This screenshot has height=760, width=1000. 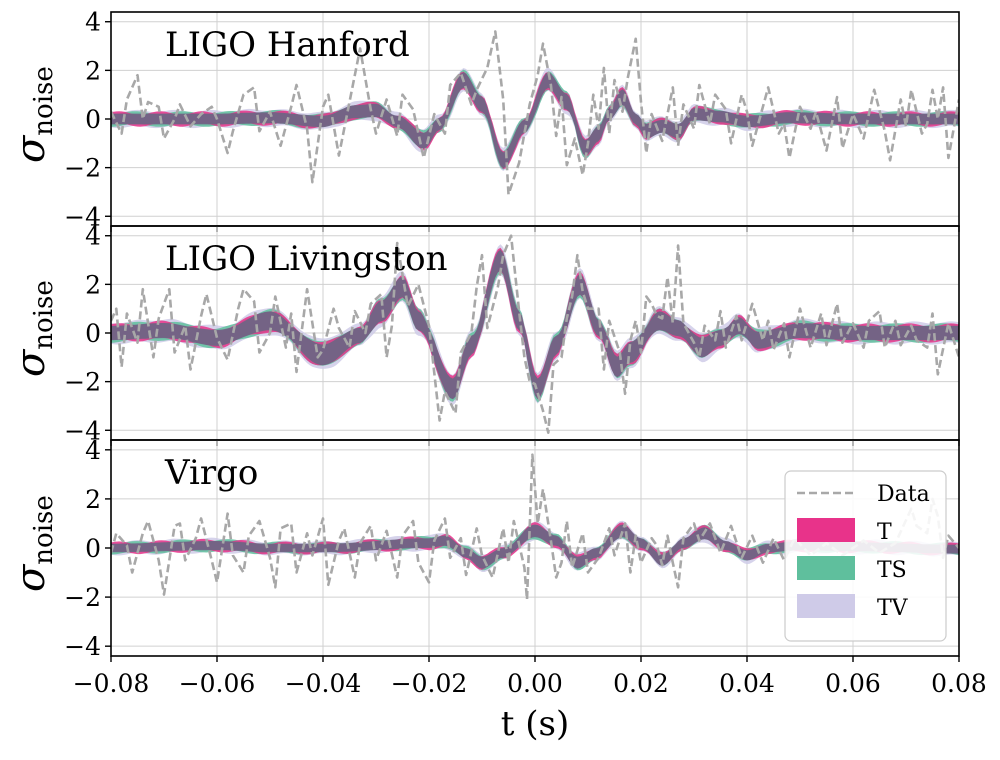 What do you see at coordinates (306, 259) in the screenshot?
I see `panel-title: LIGO Livingston` at bounding box center [306, 259].